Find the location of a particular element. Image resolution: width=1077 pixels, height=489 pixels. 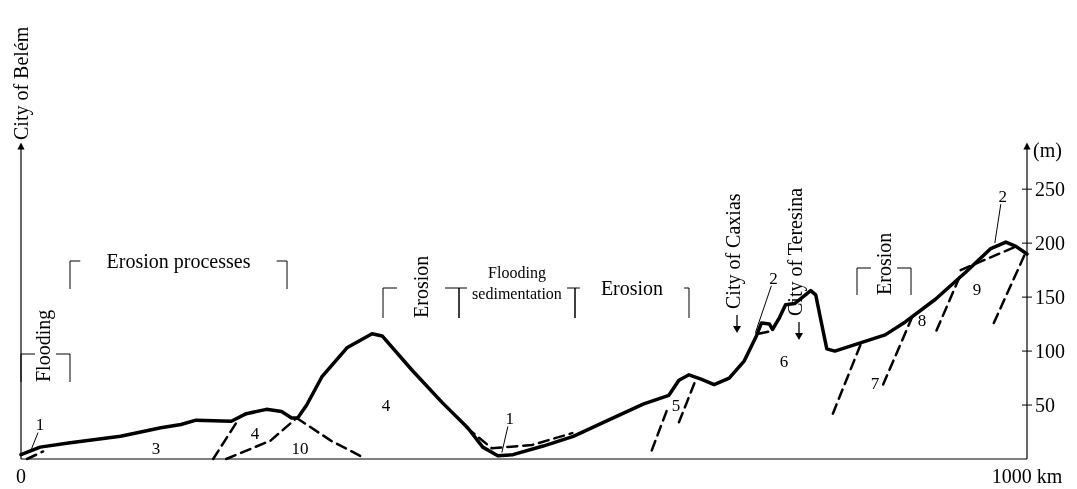

y-tick-label: 150 is located at coordinates (1050, 297).